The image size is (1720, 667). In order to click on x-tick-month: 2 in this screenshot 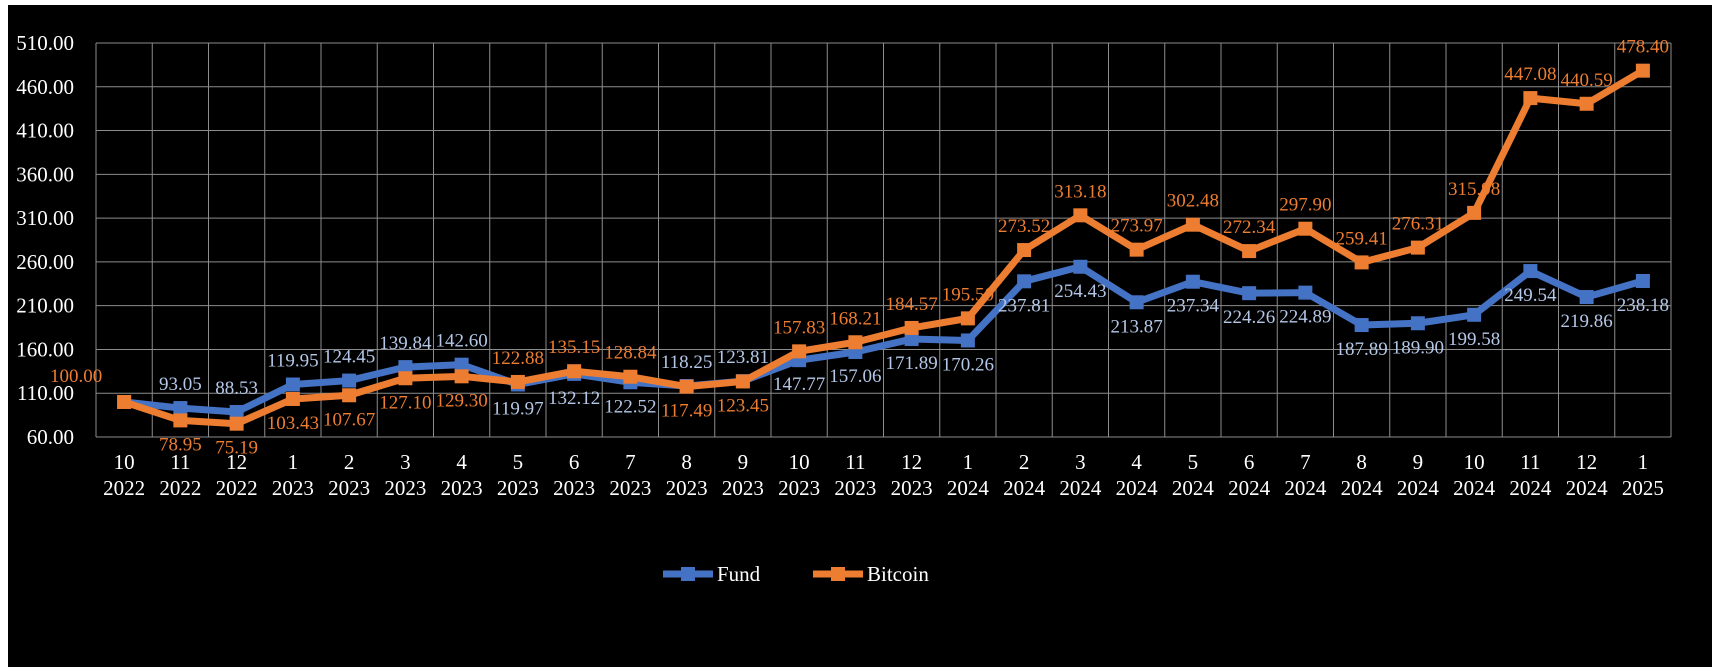, I will do `click(349, 462)`.